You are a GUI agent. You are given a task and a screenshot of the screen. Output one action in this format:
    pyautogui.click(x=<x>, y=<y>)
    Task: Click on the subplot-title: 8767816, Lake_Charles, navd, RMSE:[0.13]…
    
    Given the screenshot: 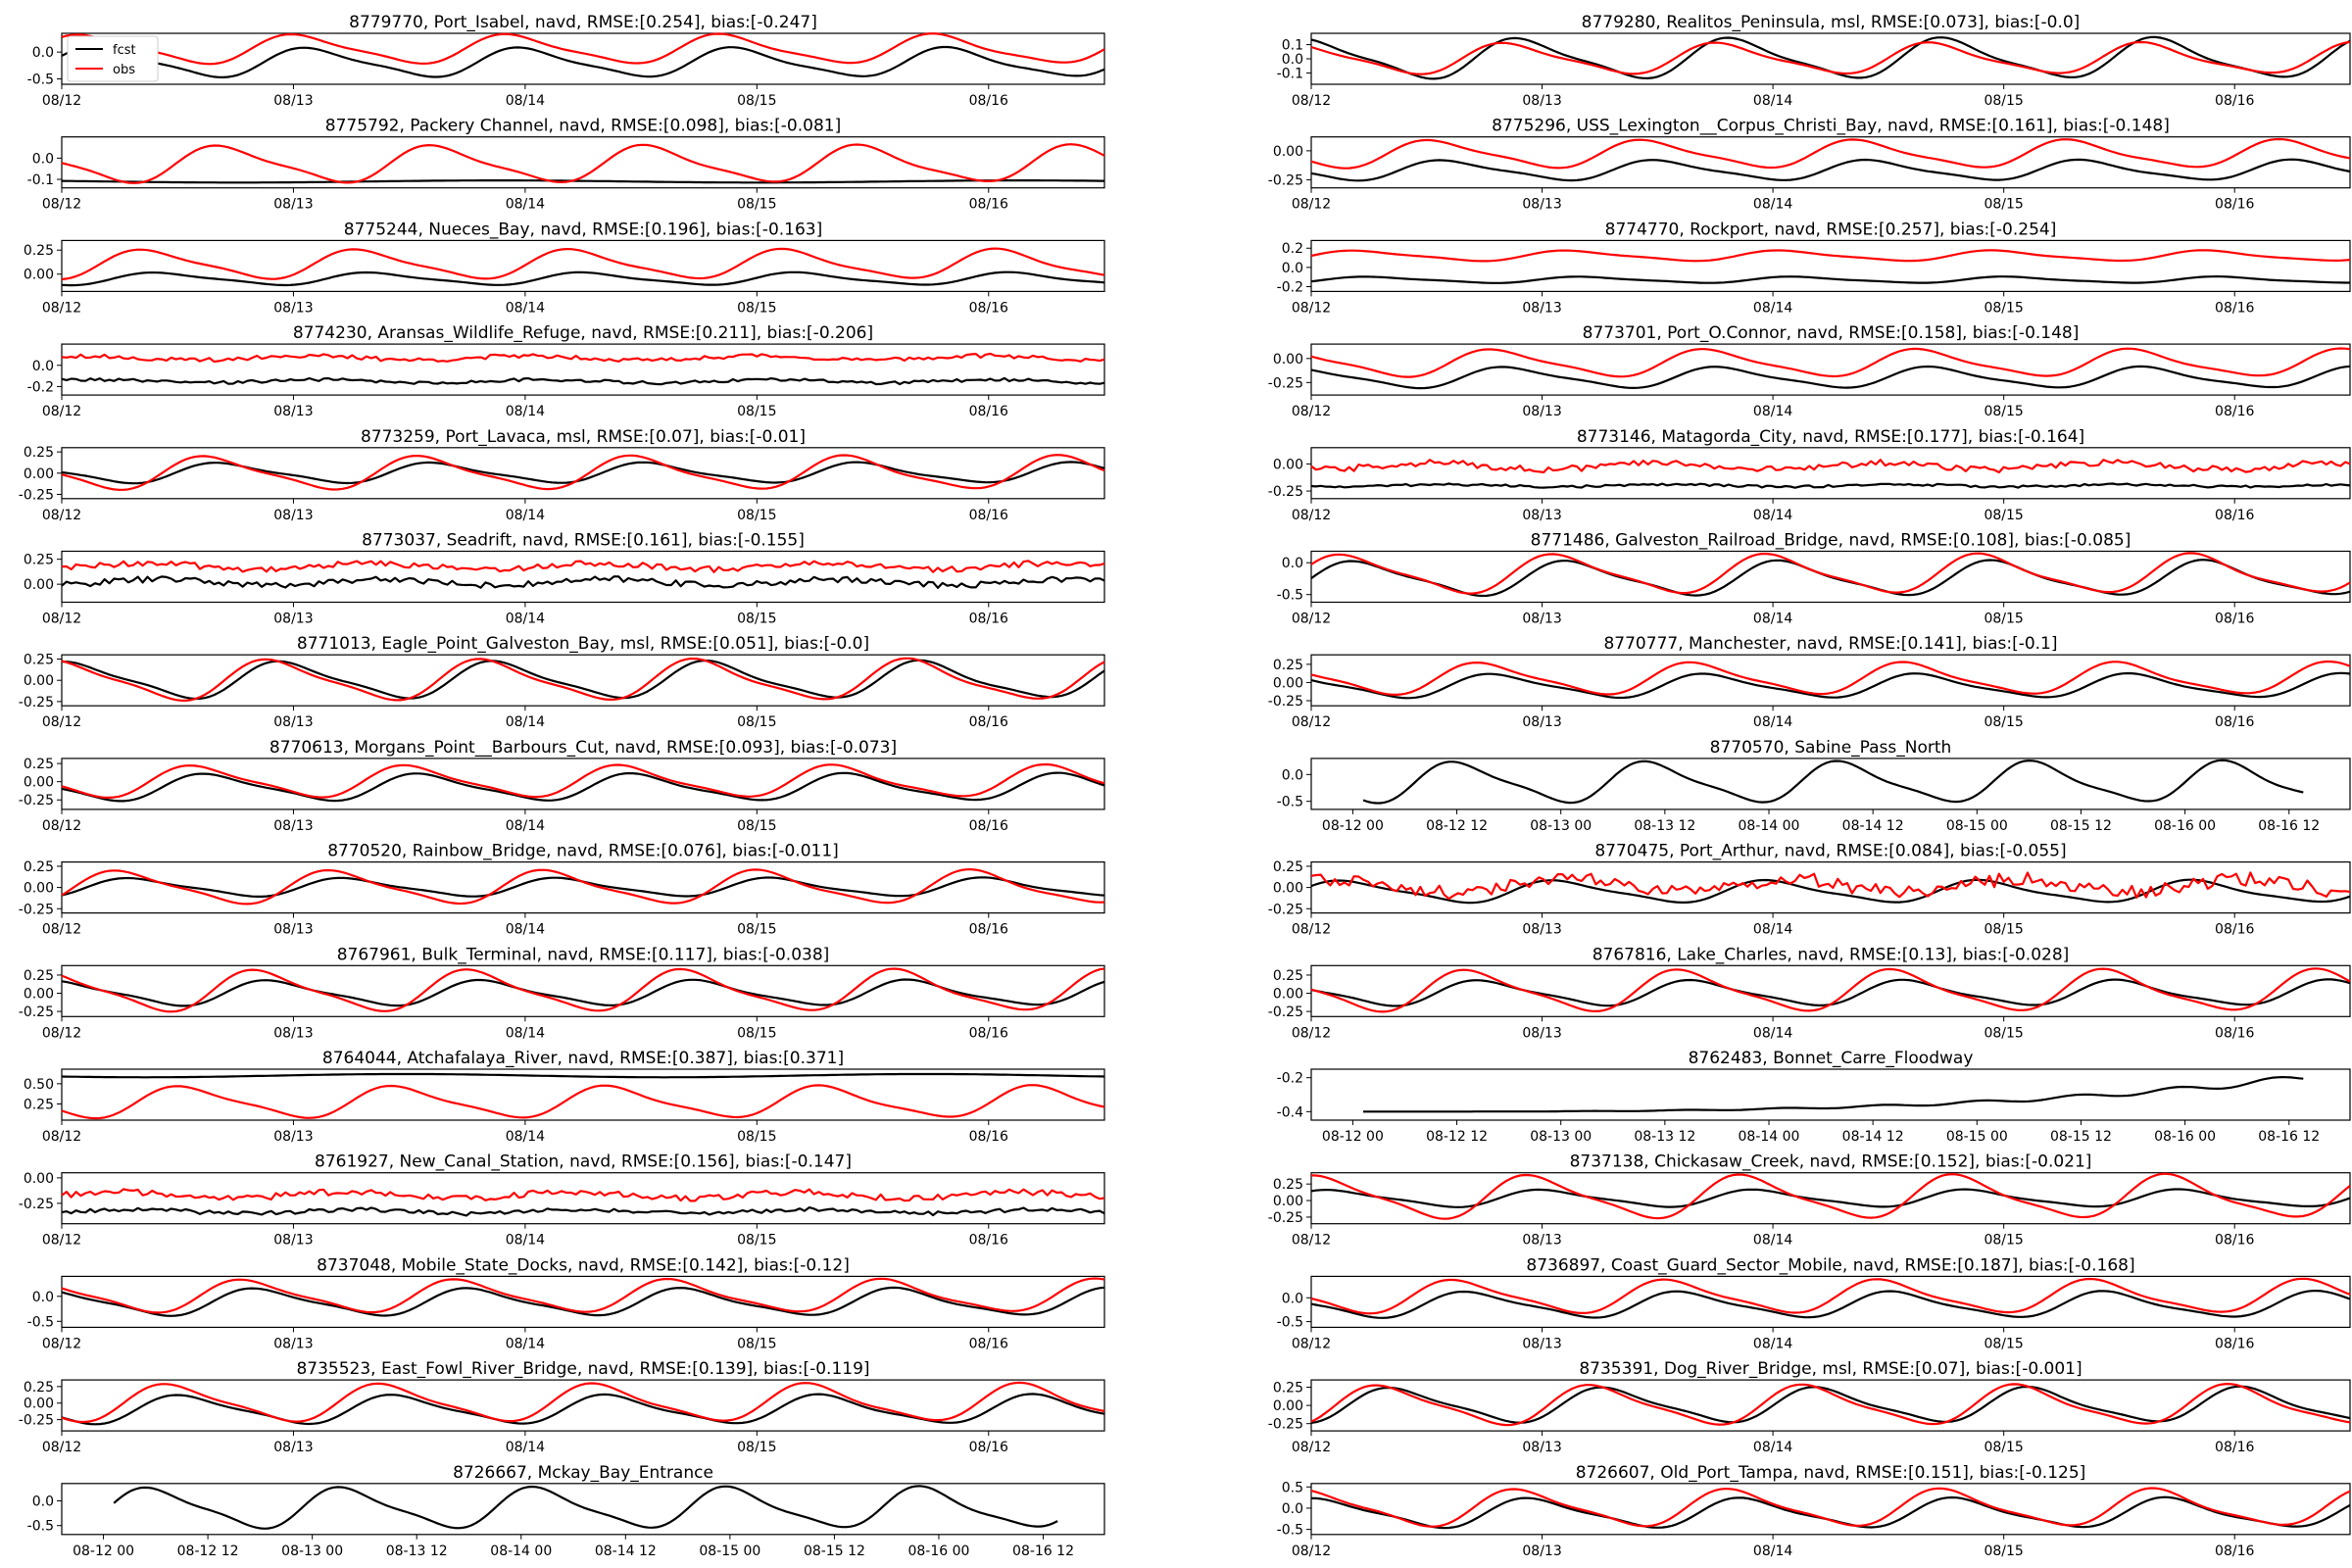 What is the action you would take?
    pyautogui.click(x=1831, y=954)
    